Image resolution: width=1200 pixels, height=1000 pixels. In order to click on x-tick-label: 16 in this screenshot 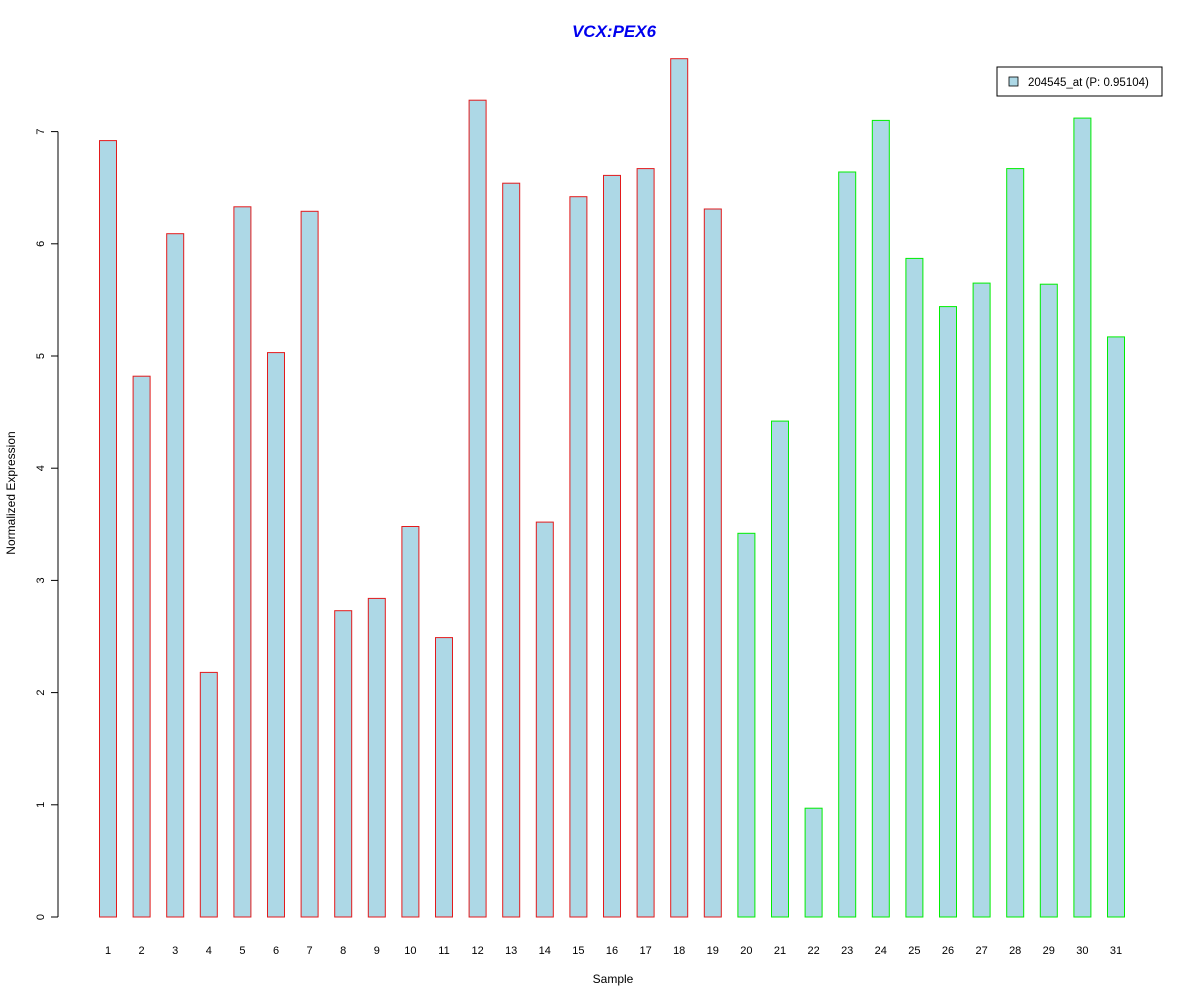, I will do `click(612, 951)`.